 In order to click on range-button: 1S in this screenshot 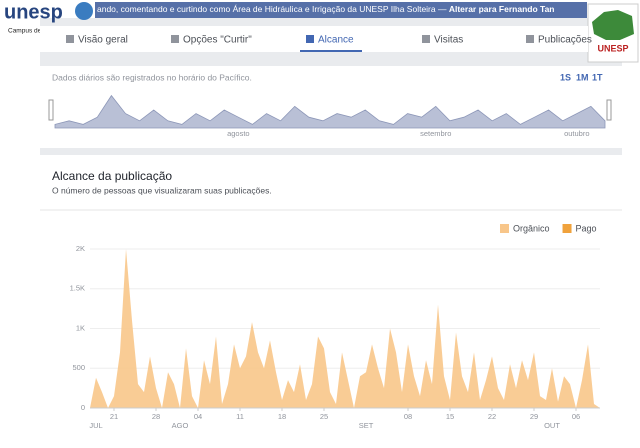, I will do `click(565, 77)`.